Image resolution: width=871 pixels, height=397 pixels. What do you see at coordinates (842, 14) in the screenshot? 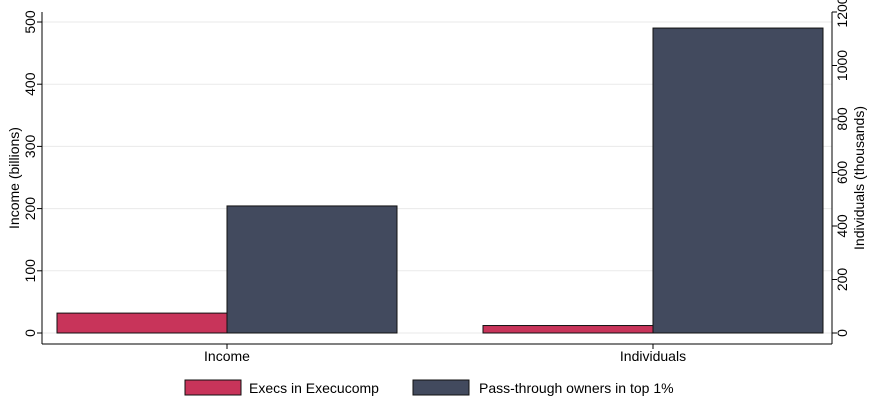
I see `right-tick-label: 1200` at bounding box center [842, 14].